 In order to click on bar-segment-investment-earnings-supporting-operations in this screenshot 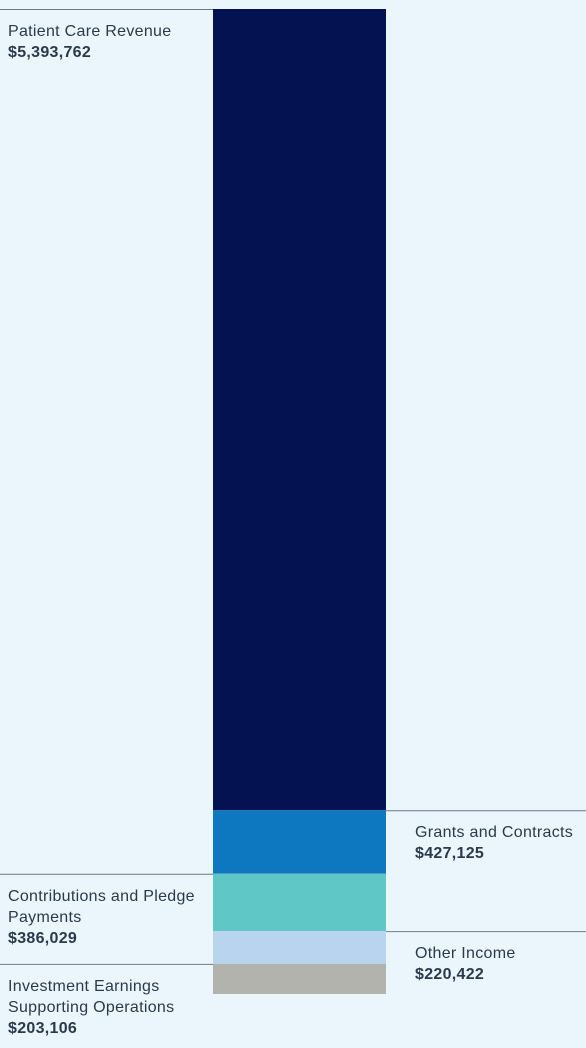, I will do `click(299, 978)`.